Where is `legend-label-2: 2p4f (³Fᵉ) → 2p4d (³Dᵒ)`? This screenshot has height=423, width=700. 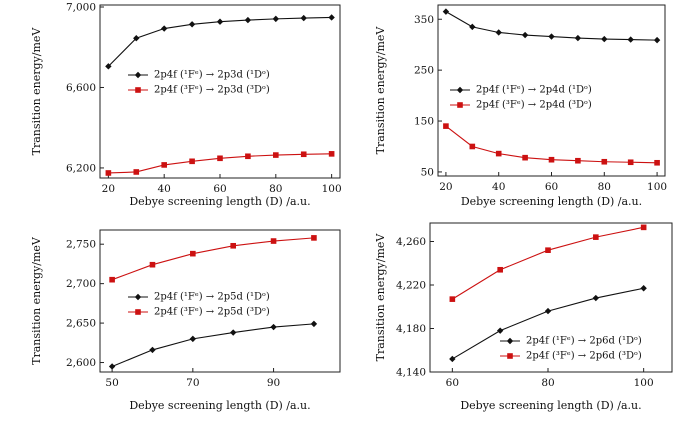 legend-label-2: 2p4f (³Fᵉ) → 2p4d (³Dᵒ) is located at coordinates (534, 105).